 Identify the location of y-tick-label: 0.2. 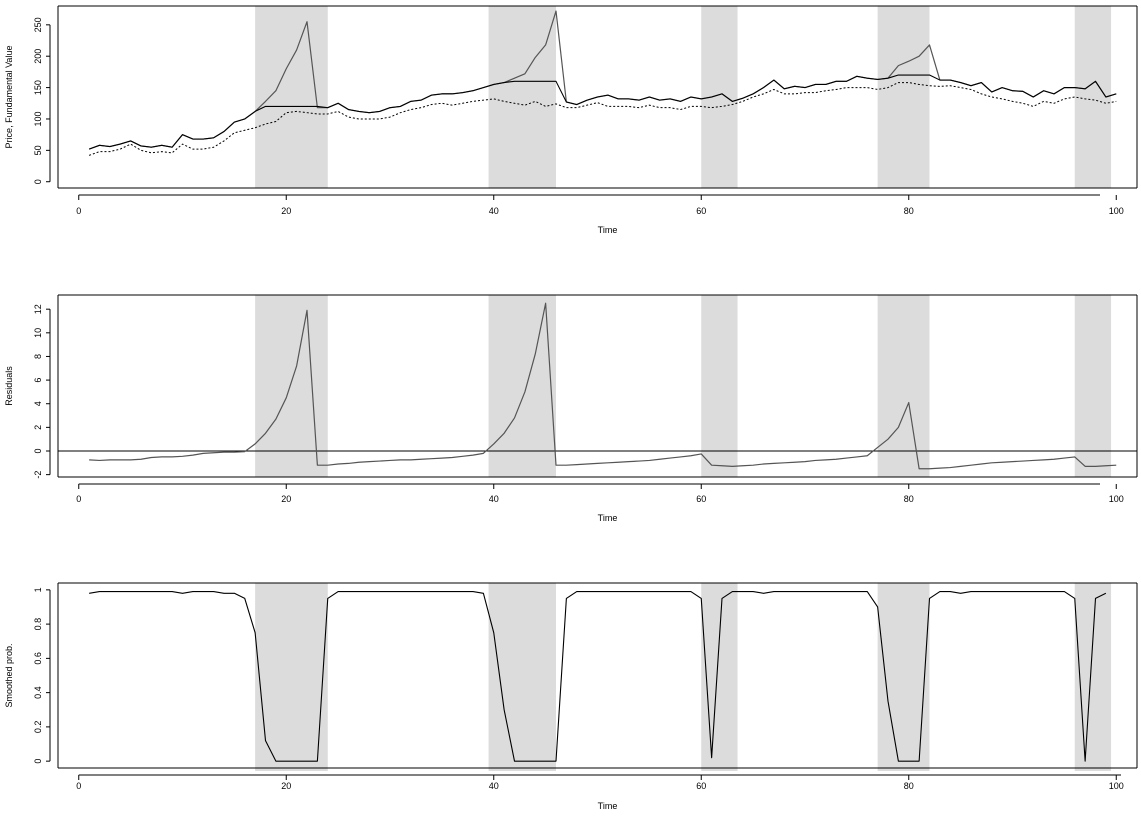
(38, 727).